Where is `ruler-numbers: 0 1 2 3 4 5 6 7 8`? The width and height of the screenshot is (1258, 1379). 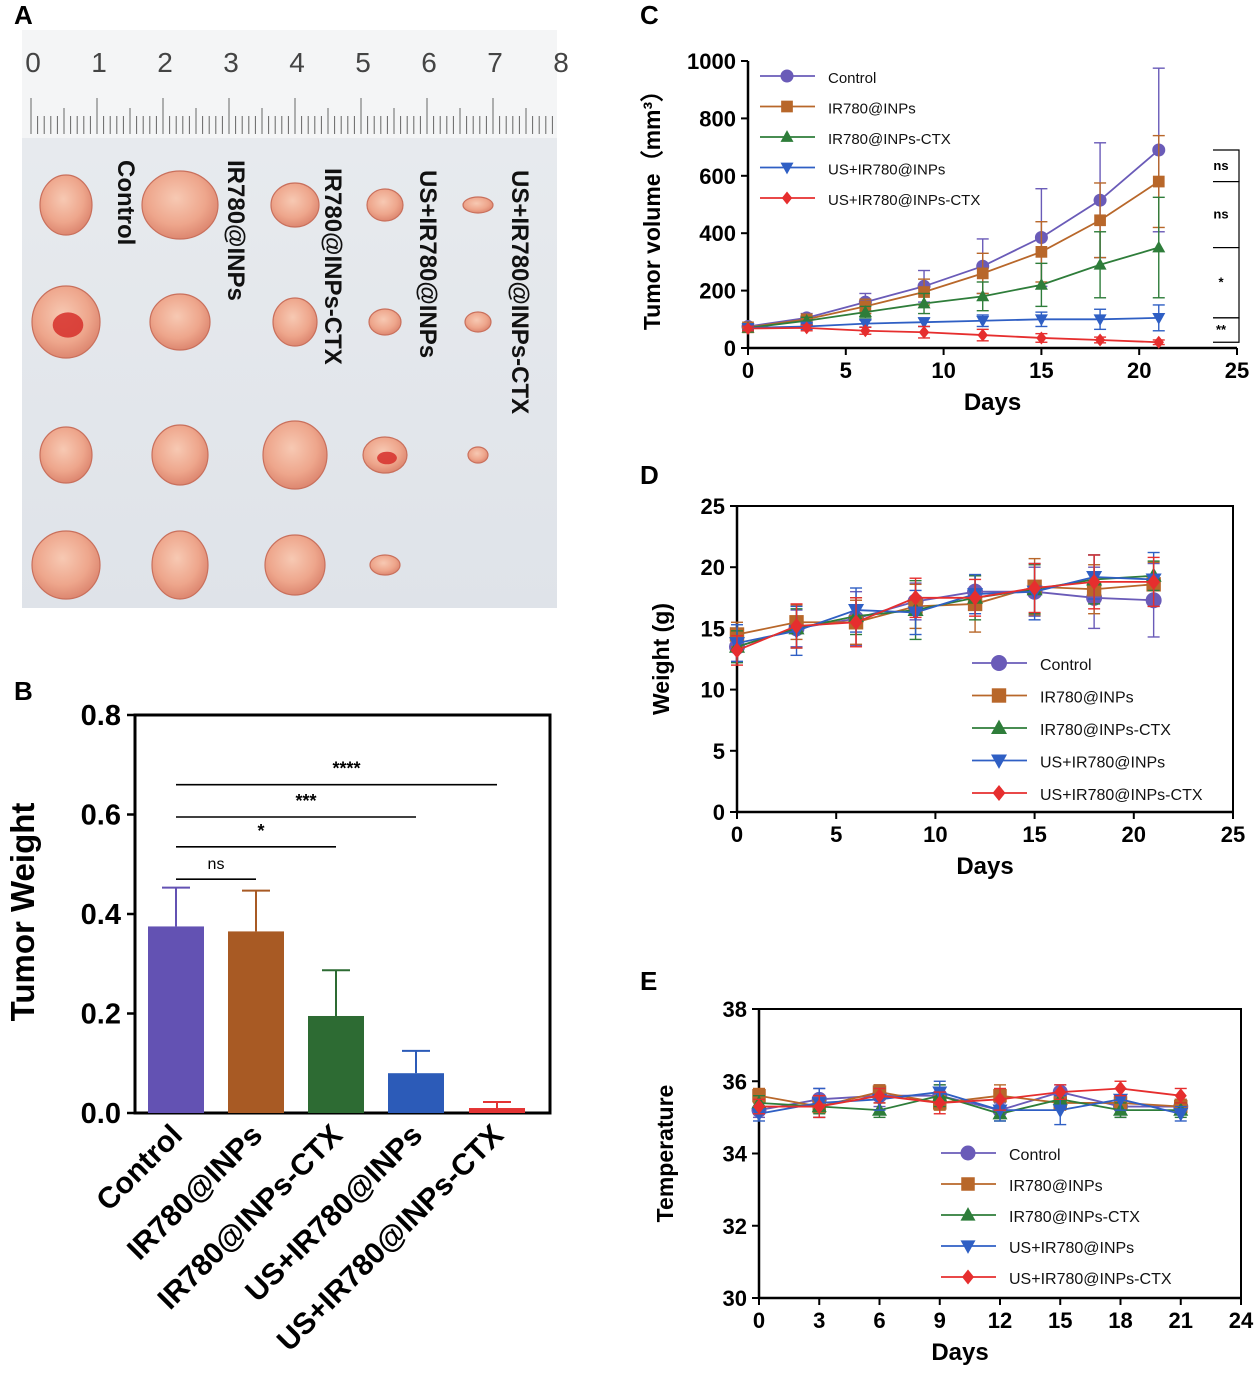 ruler-numbers: 0 1 2 3 4 5 6 7 8 is located at coordinates (297, 62).